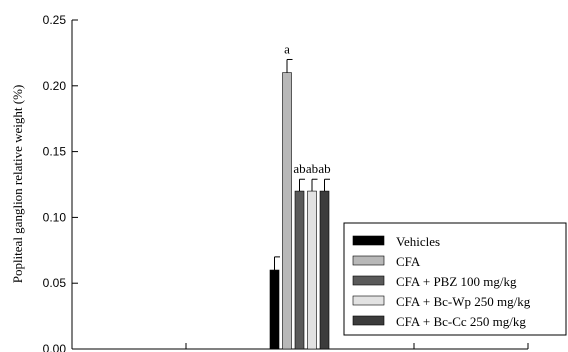 The width and height of the screenshot is (568, 352). I want to click on legend-label: CFA, so click(408, 261).